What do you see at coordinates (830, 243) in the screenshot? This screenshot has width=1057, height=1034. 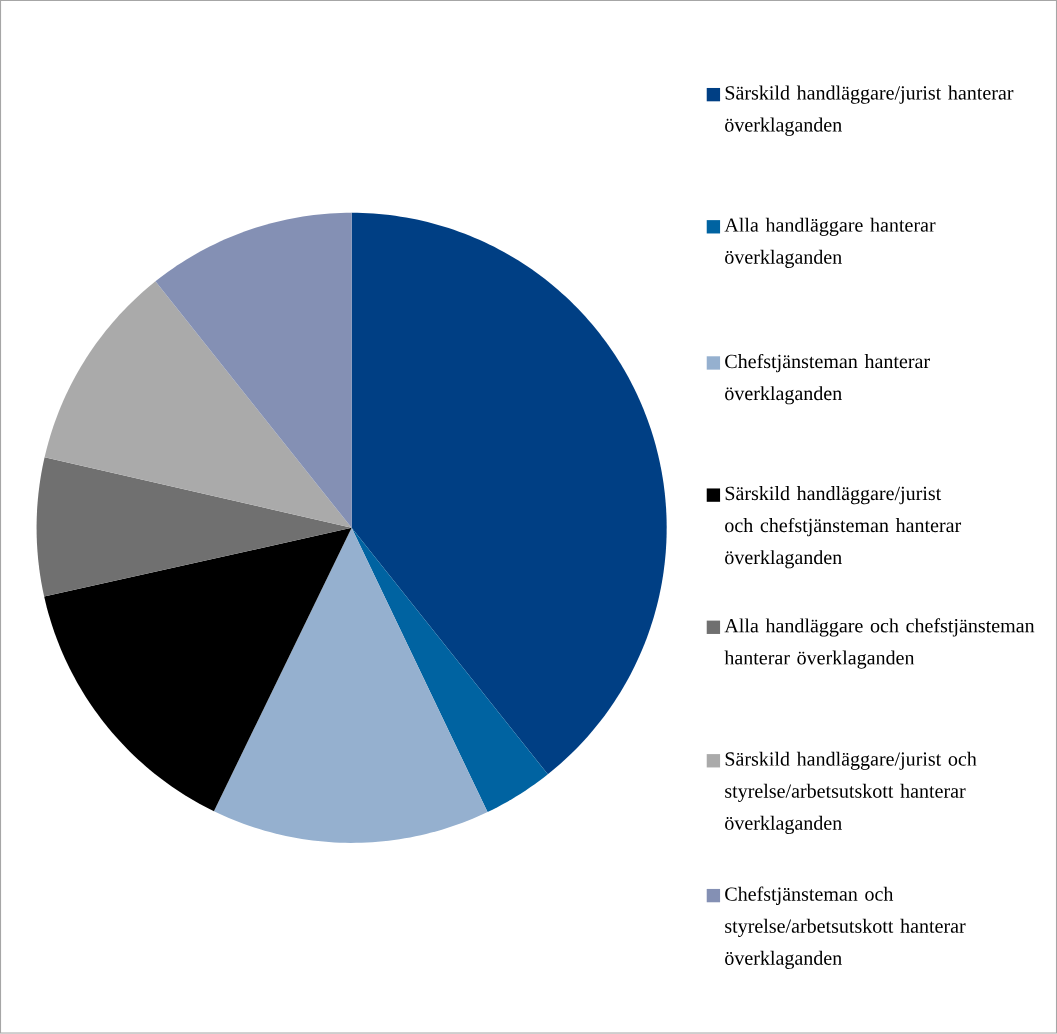 I see `legend-label: Alla handläggare hanterar överklaganden` at bounding box center [830, 243].